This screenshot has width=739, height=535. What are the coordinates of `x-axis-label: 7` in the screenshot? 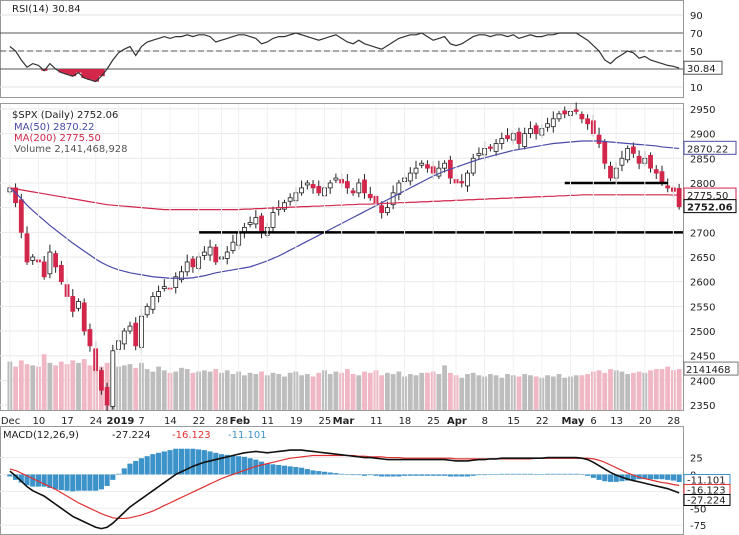 It's located at (141, 421).